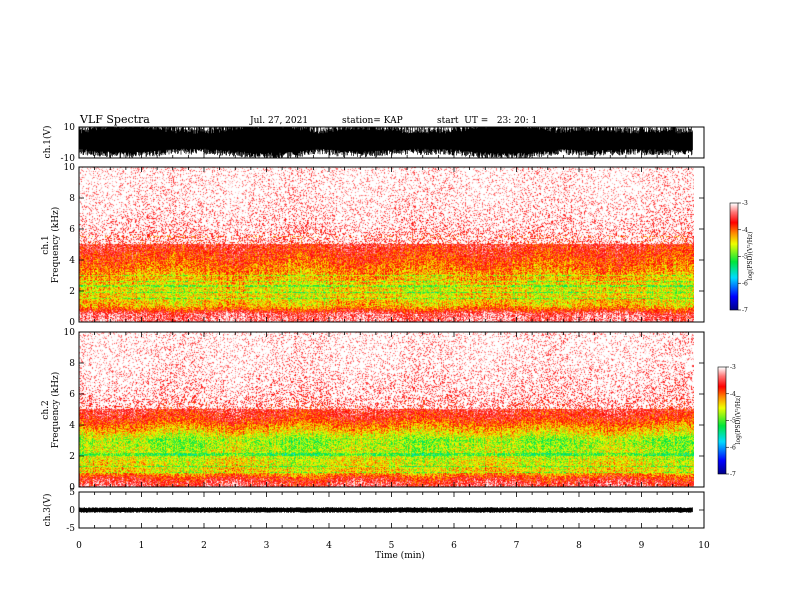 The image size is (792, 612). I want to click on x-tick-label: 1, so click(142, 546).